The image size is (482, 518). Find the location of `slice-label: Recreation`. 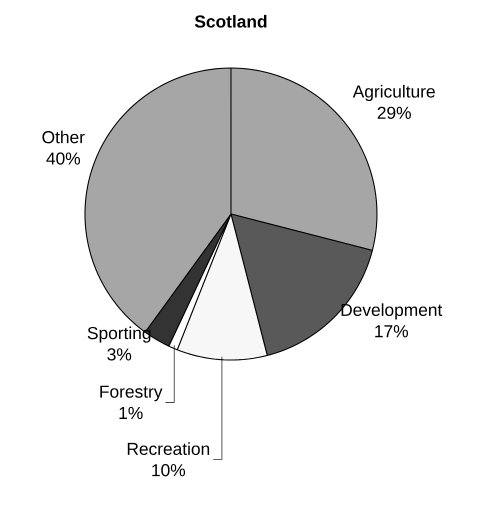

slice-label: Recreation is located at coordinates (169, 448).